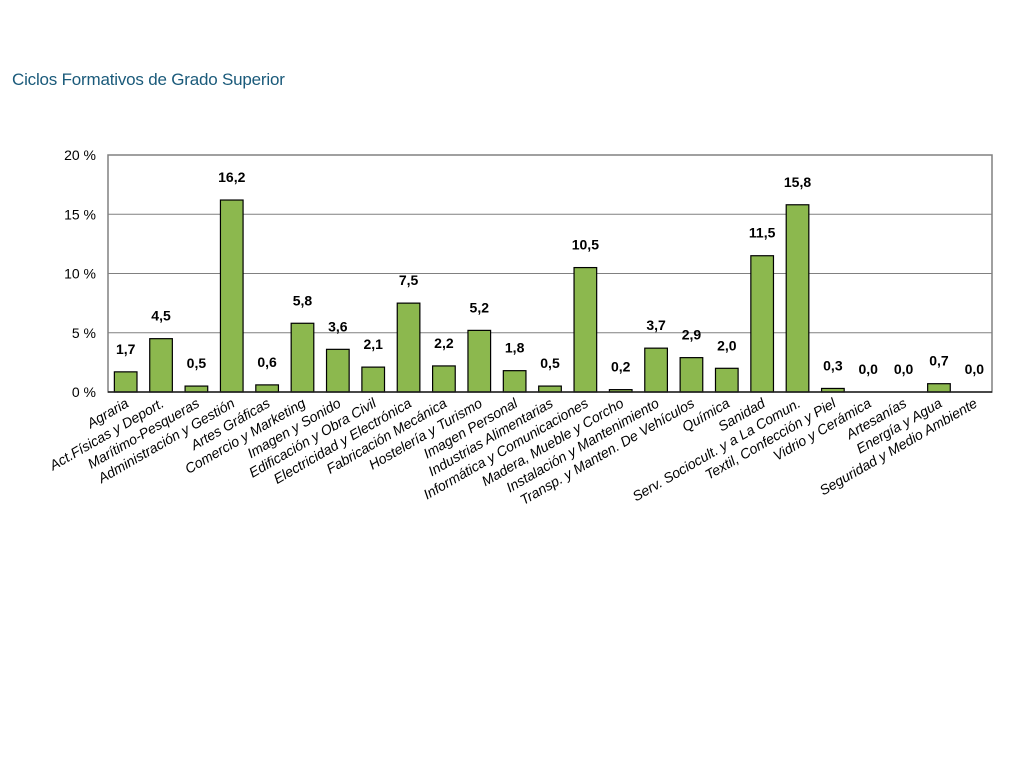 The image size is (1024, 768). I want to click on data-label: 0,2, so click(621, 367).